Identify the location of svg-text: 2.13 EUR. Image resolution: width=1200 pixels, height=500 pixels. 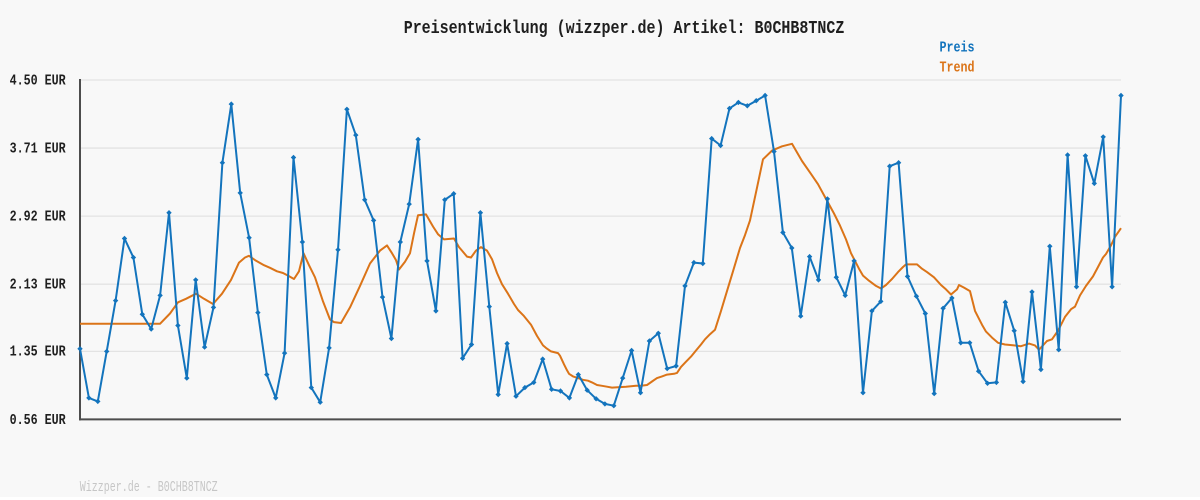
(38, 285).